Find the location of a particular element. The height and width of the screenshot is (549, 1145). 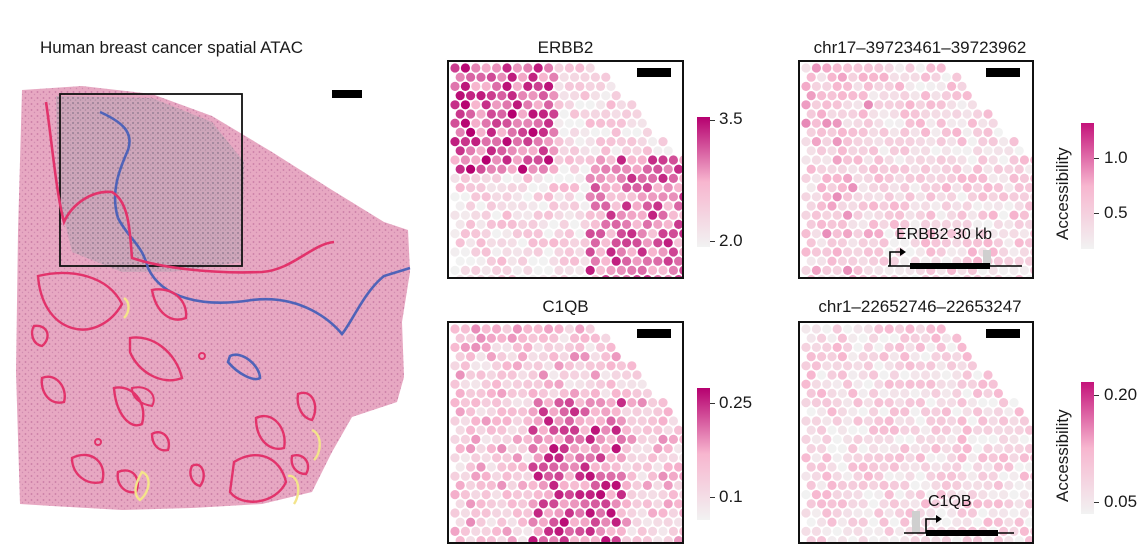

colorbar-c1qb-max: 0.25 is located at coordinates (736, 402).